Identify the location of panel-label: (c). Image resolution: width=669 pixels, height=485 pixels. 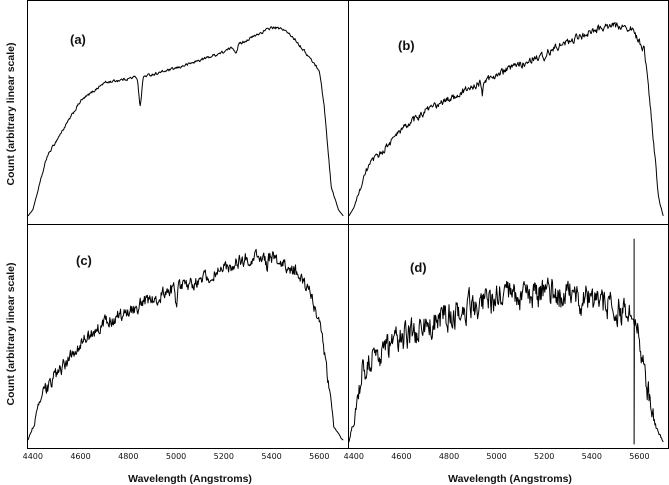
(84, 260).